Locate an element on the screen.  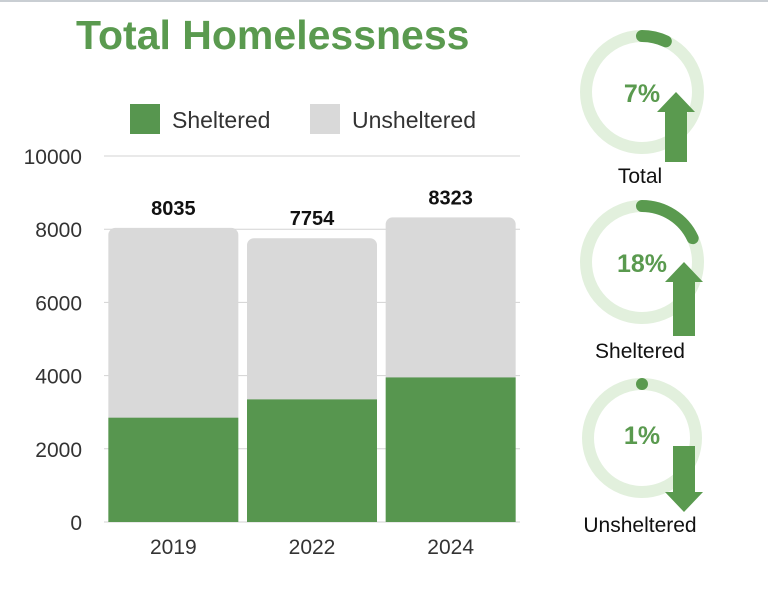
bar-total-label: 8035 is located at coordinates (173, 209).